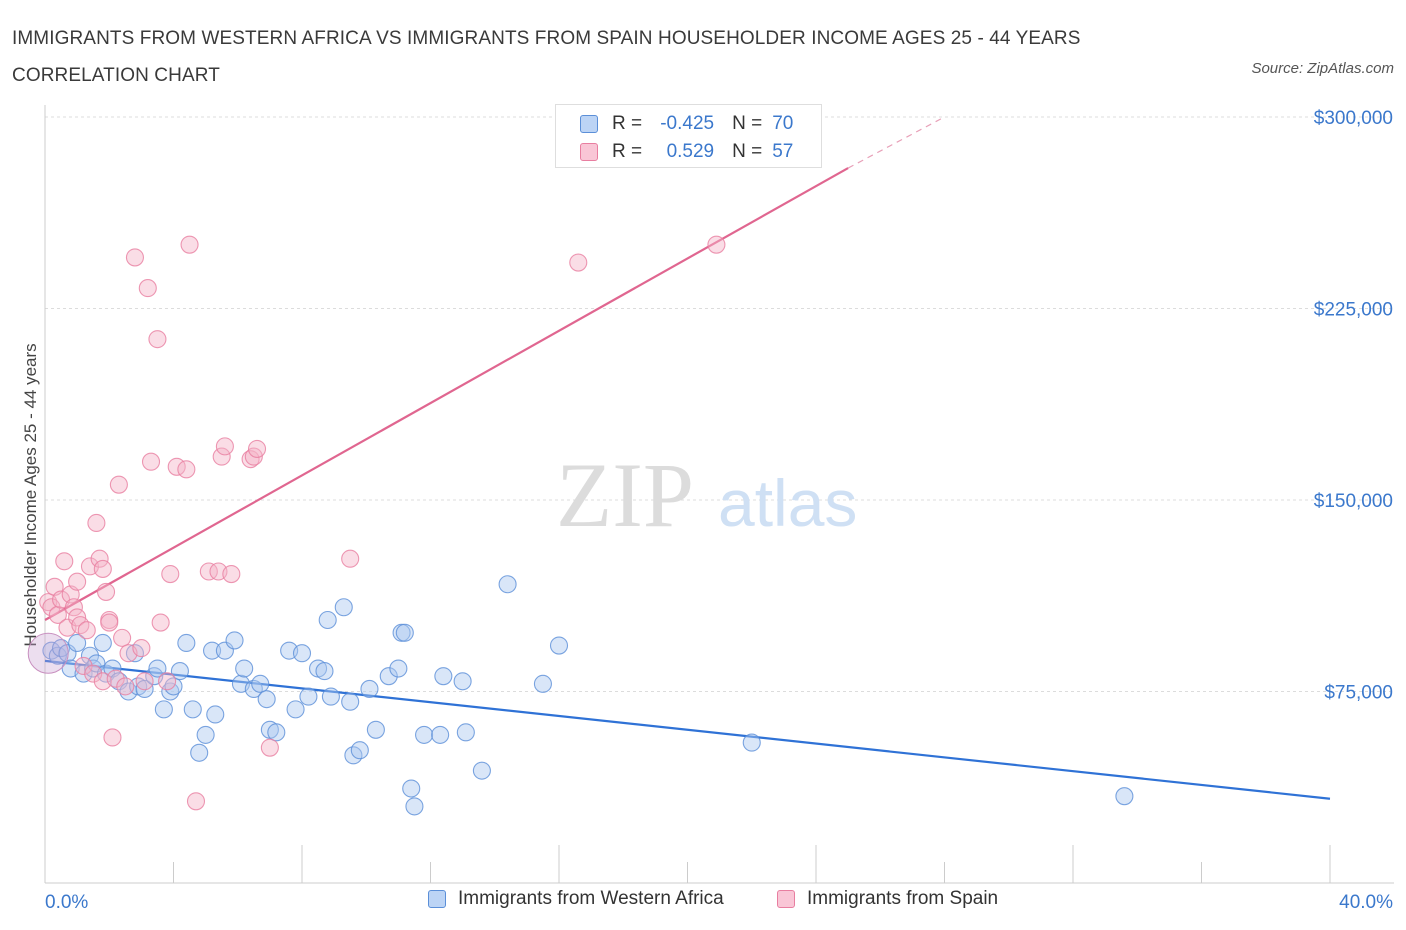  I want to click on stats-row-spain: R = 0.529 N = 57, so click(686, 152).